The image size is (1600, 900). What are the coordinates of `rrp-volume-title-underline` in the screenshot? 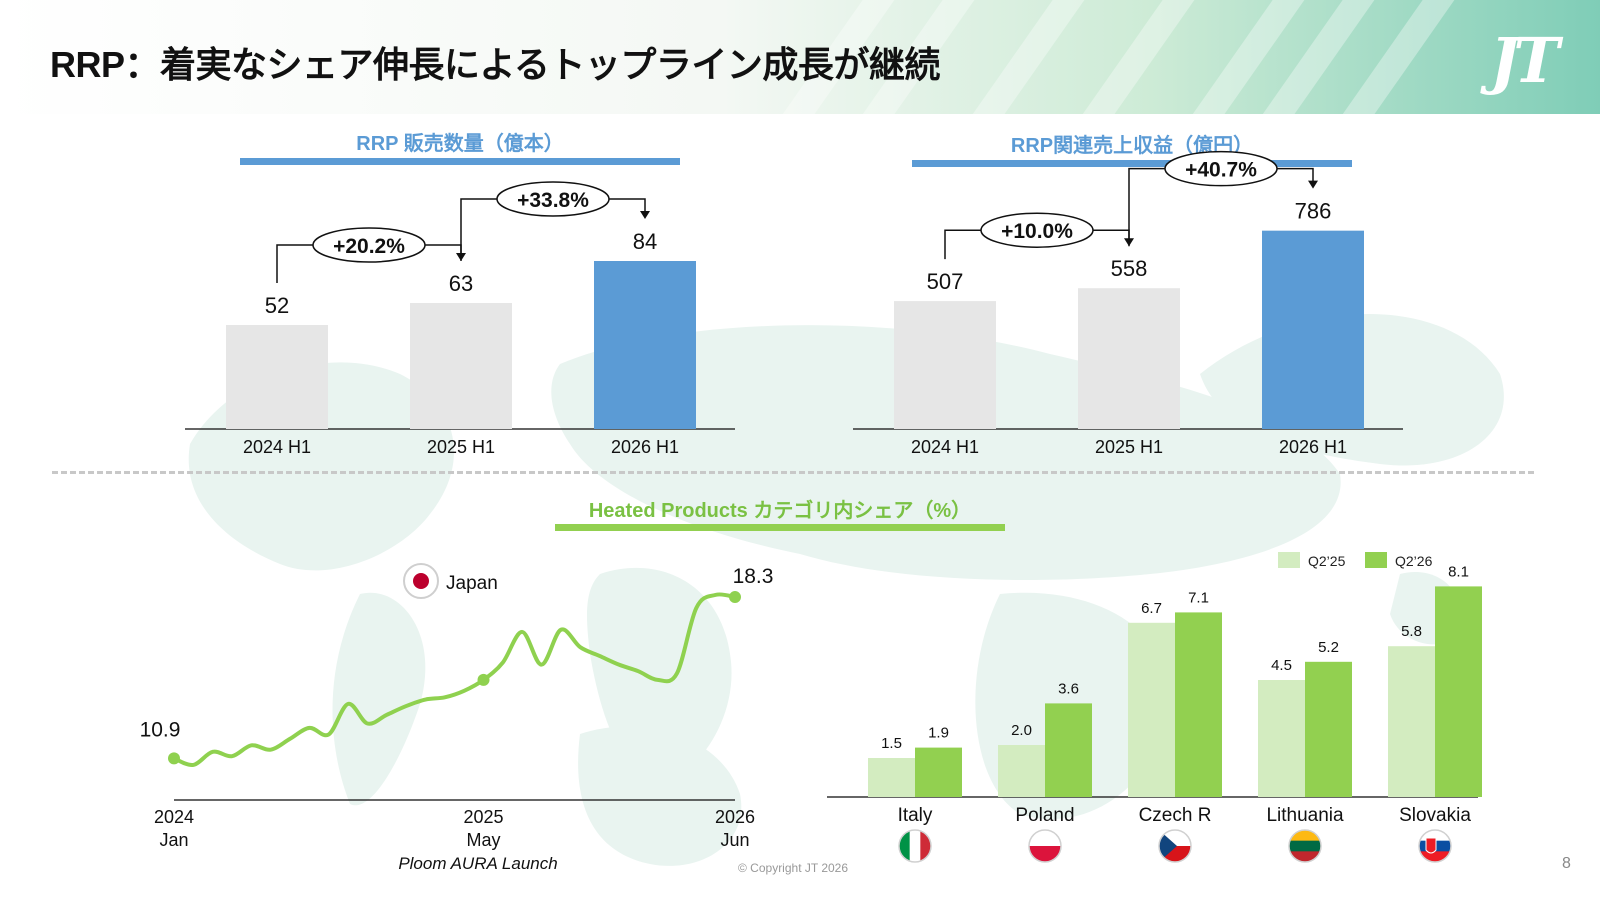 It's located at (460, 161).